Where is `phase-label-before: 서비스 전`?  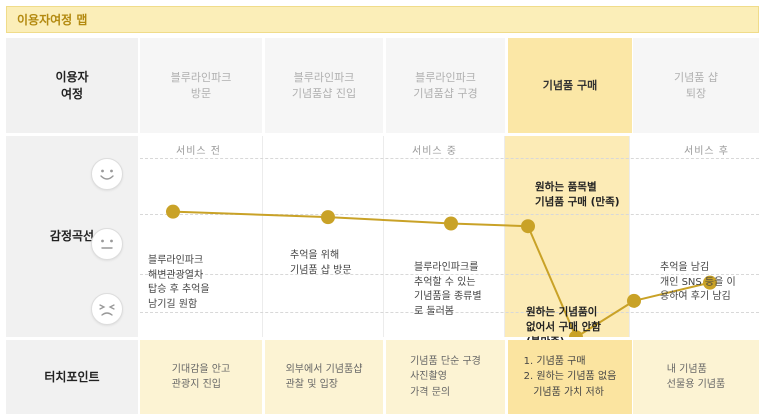 phase-label-before: 서비스 전 is located at coordinates (198, 151).